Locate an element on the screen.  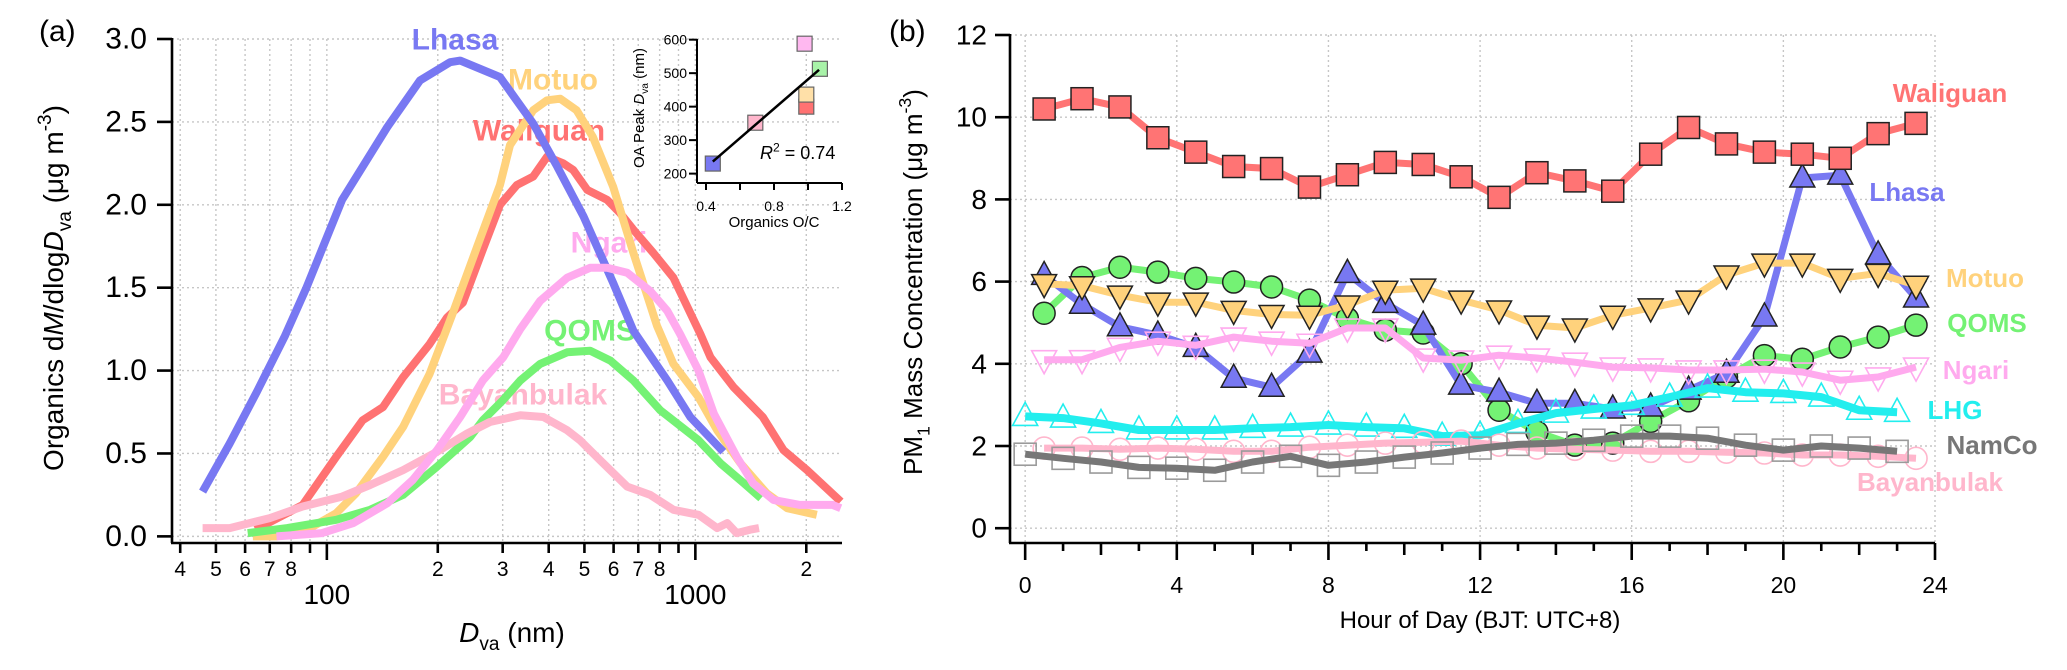
y-axis-title-segment: /dlog is located at coordinates (53, 282).